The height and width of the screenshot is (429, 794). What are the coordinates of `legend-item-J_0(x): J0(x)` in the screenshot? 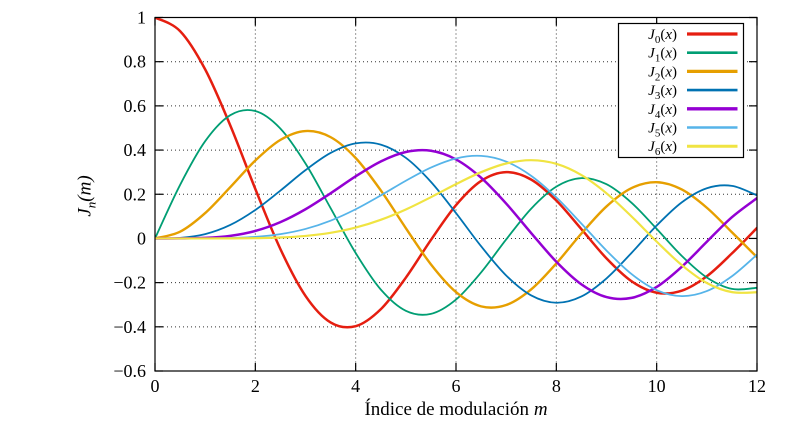 It's located at (693, 36).